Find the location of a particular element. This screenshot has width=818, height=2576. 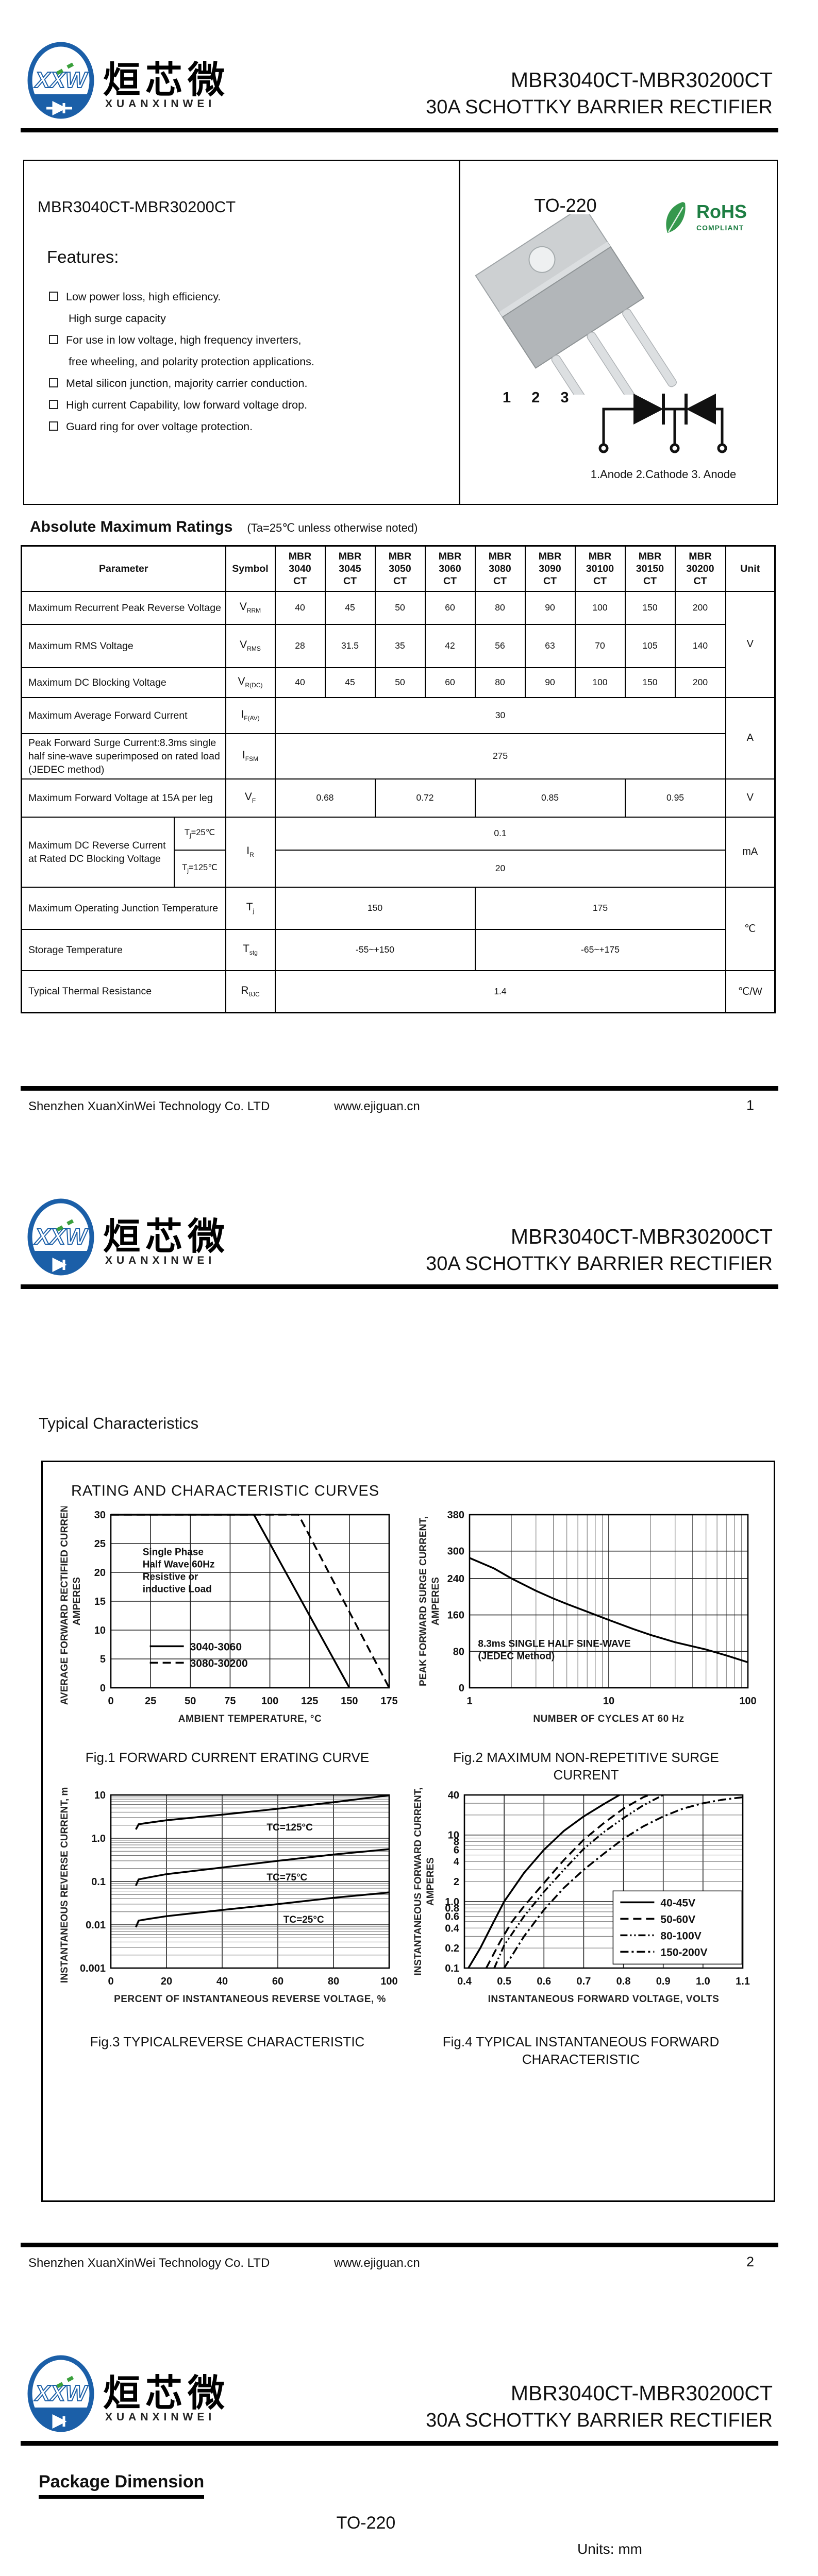

logo-xxw-text: XXW is located at coordinates (61, 1236).